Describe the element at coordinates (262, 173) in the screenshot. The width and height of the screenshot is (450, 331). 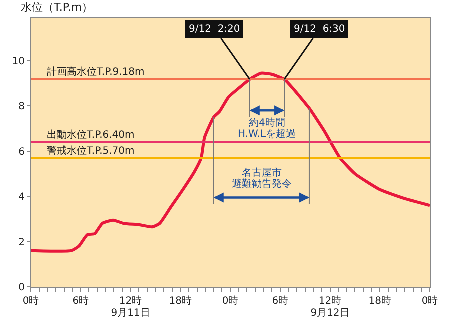
I see `annotation: 名古屋市` at that location.